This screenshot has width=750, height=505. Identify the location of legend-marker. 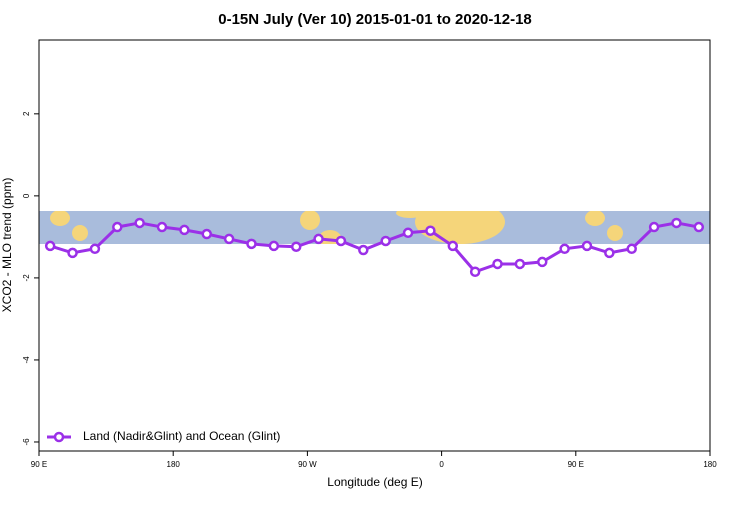
(59, 437).